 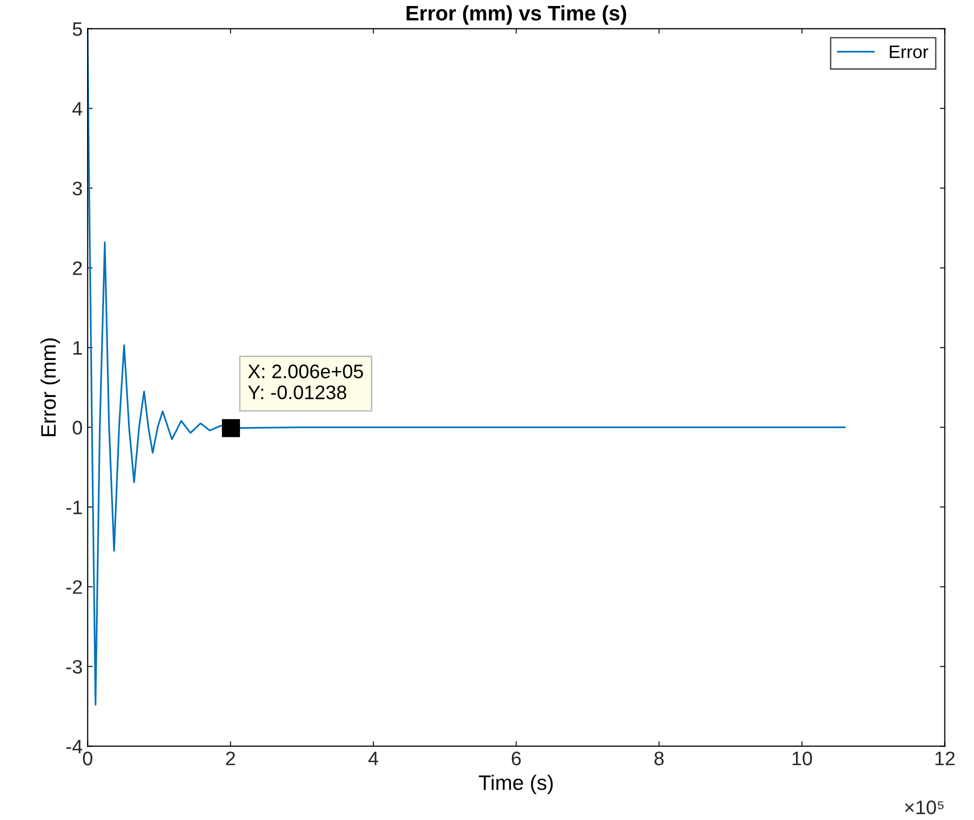 What do you see at coordinates (77, 268) in the screenshot?
I see `y-tick-label: 2` at bounding box center [77, 268].